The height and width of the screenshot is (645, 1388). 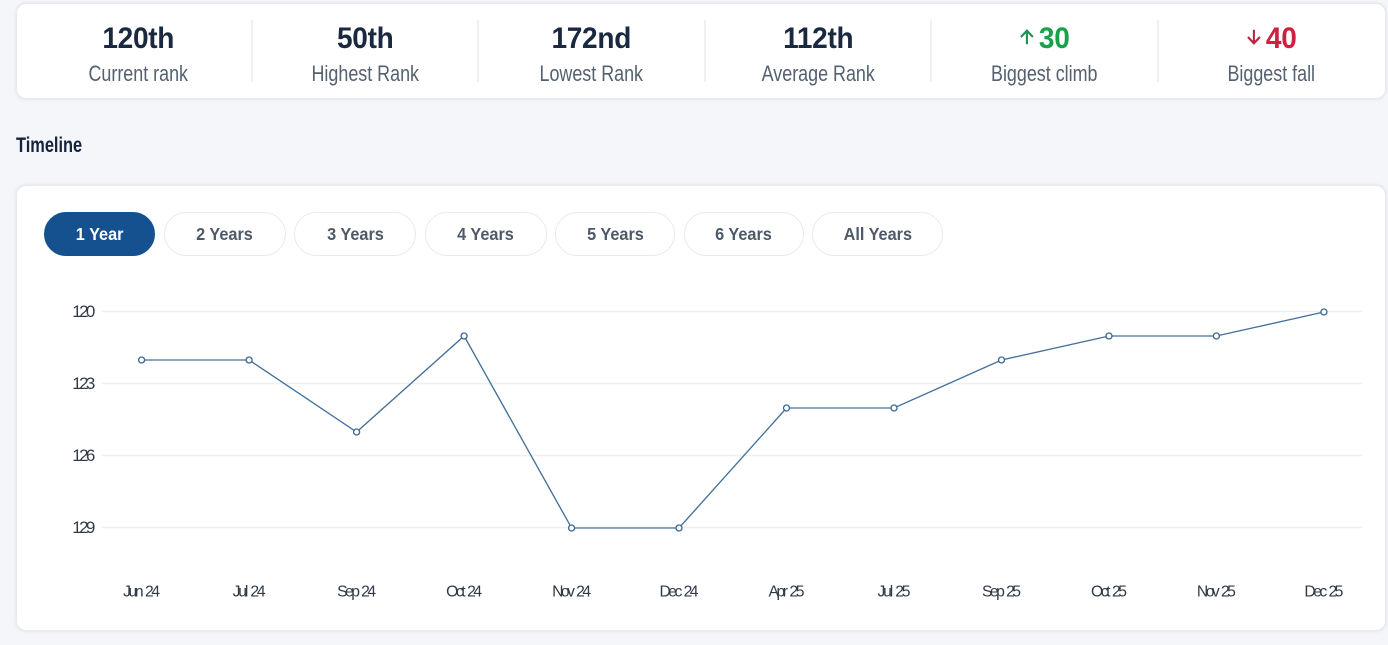 I want to click on svg-text: 123, so click(x=83, y=383).